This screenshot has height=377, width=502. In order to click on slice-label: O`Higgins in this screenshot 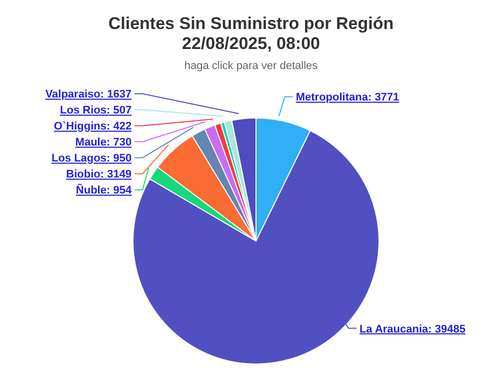, I will do `click(80, 126)`.